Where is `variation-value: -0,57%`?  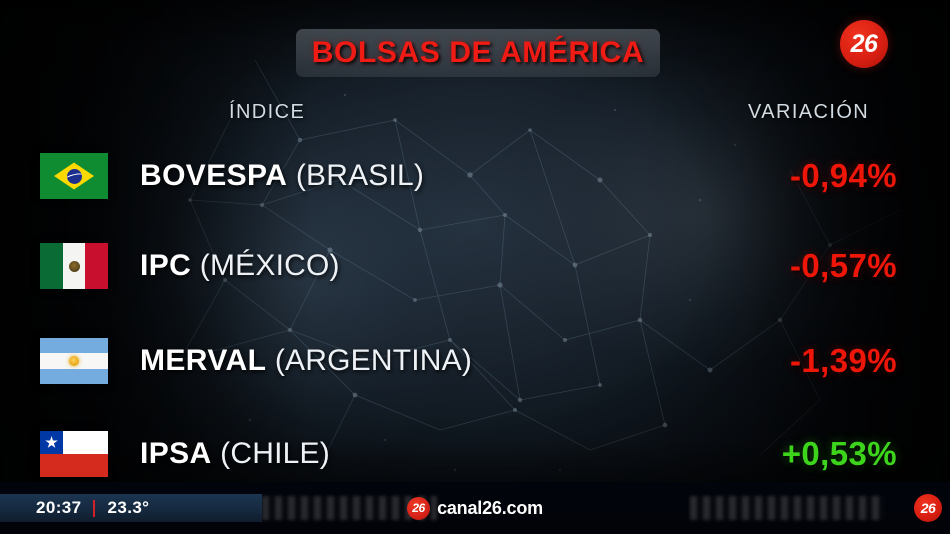
variation-value: -0,57% is located at coordinates (843, 265).